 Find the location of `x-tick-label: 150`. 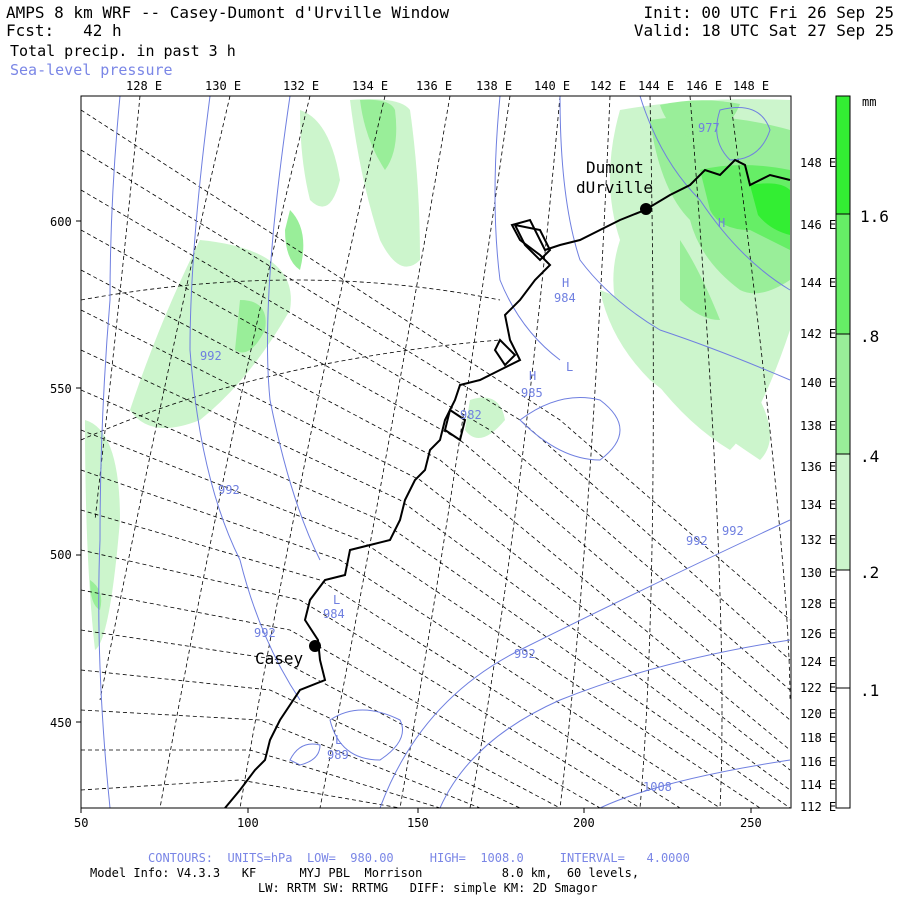

x-tick-label: 150 is located at coordinates (418, 823).